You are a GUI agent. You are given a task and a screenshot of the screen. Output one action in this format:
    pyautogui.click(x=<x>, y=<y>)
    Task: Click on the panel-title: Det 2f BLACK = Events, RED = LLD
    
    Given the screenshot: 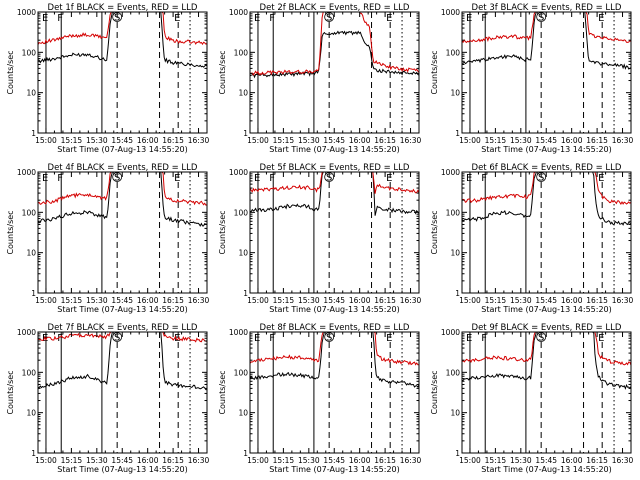 What is the action you would take?
    pyautogui.click(x=335, y=8)
    